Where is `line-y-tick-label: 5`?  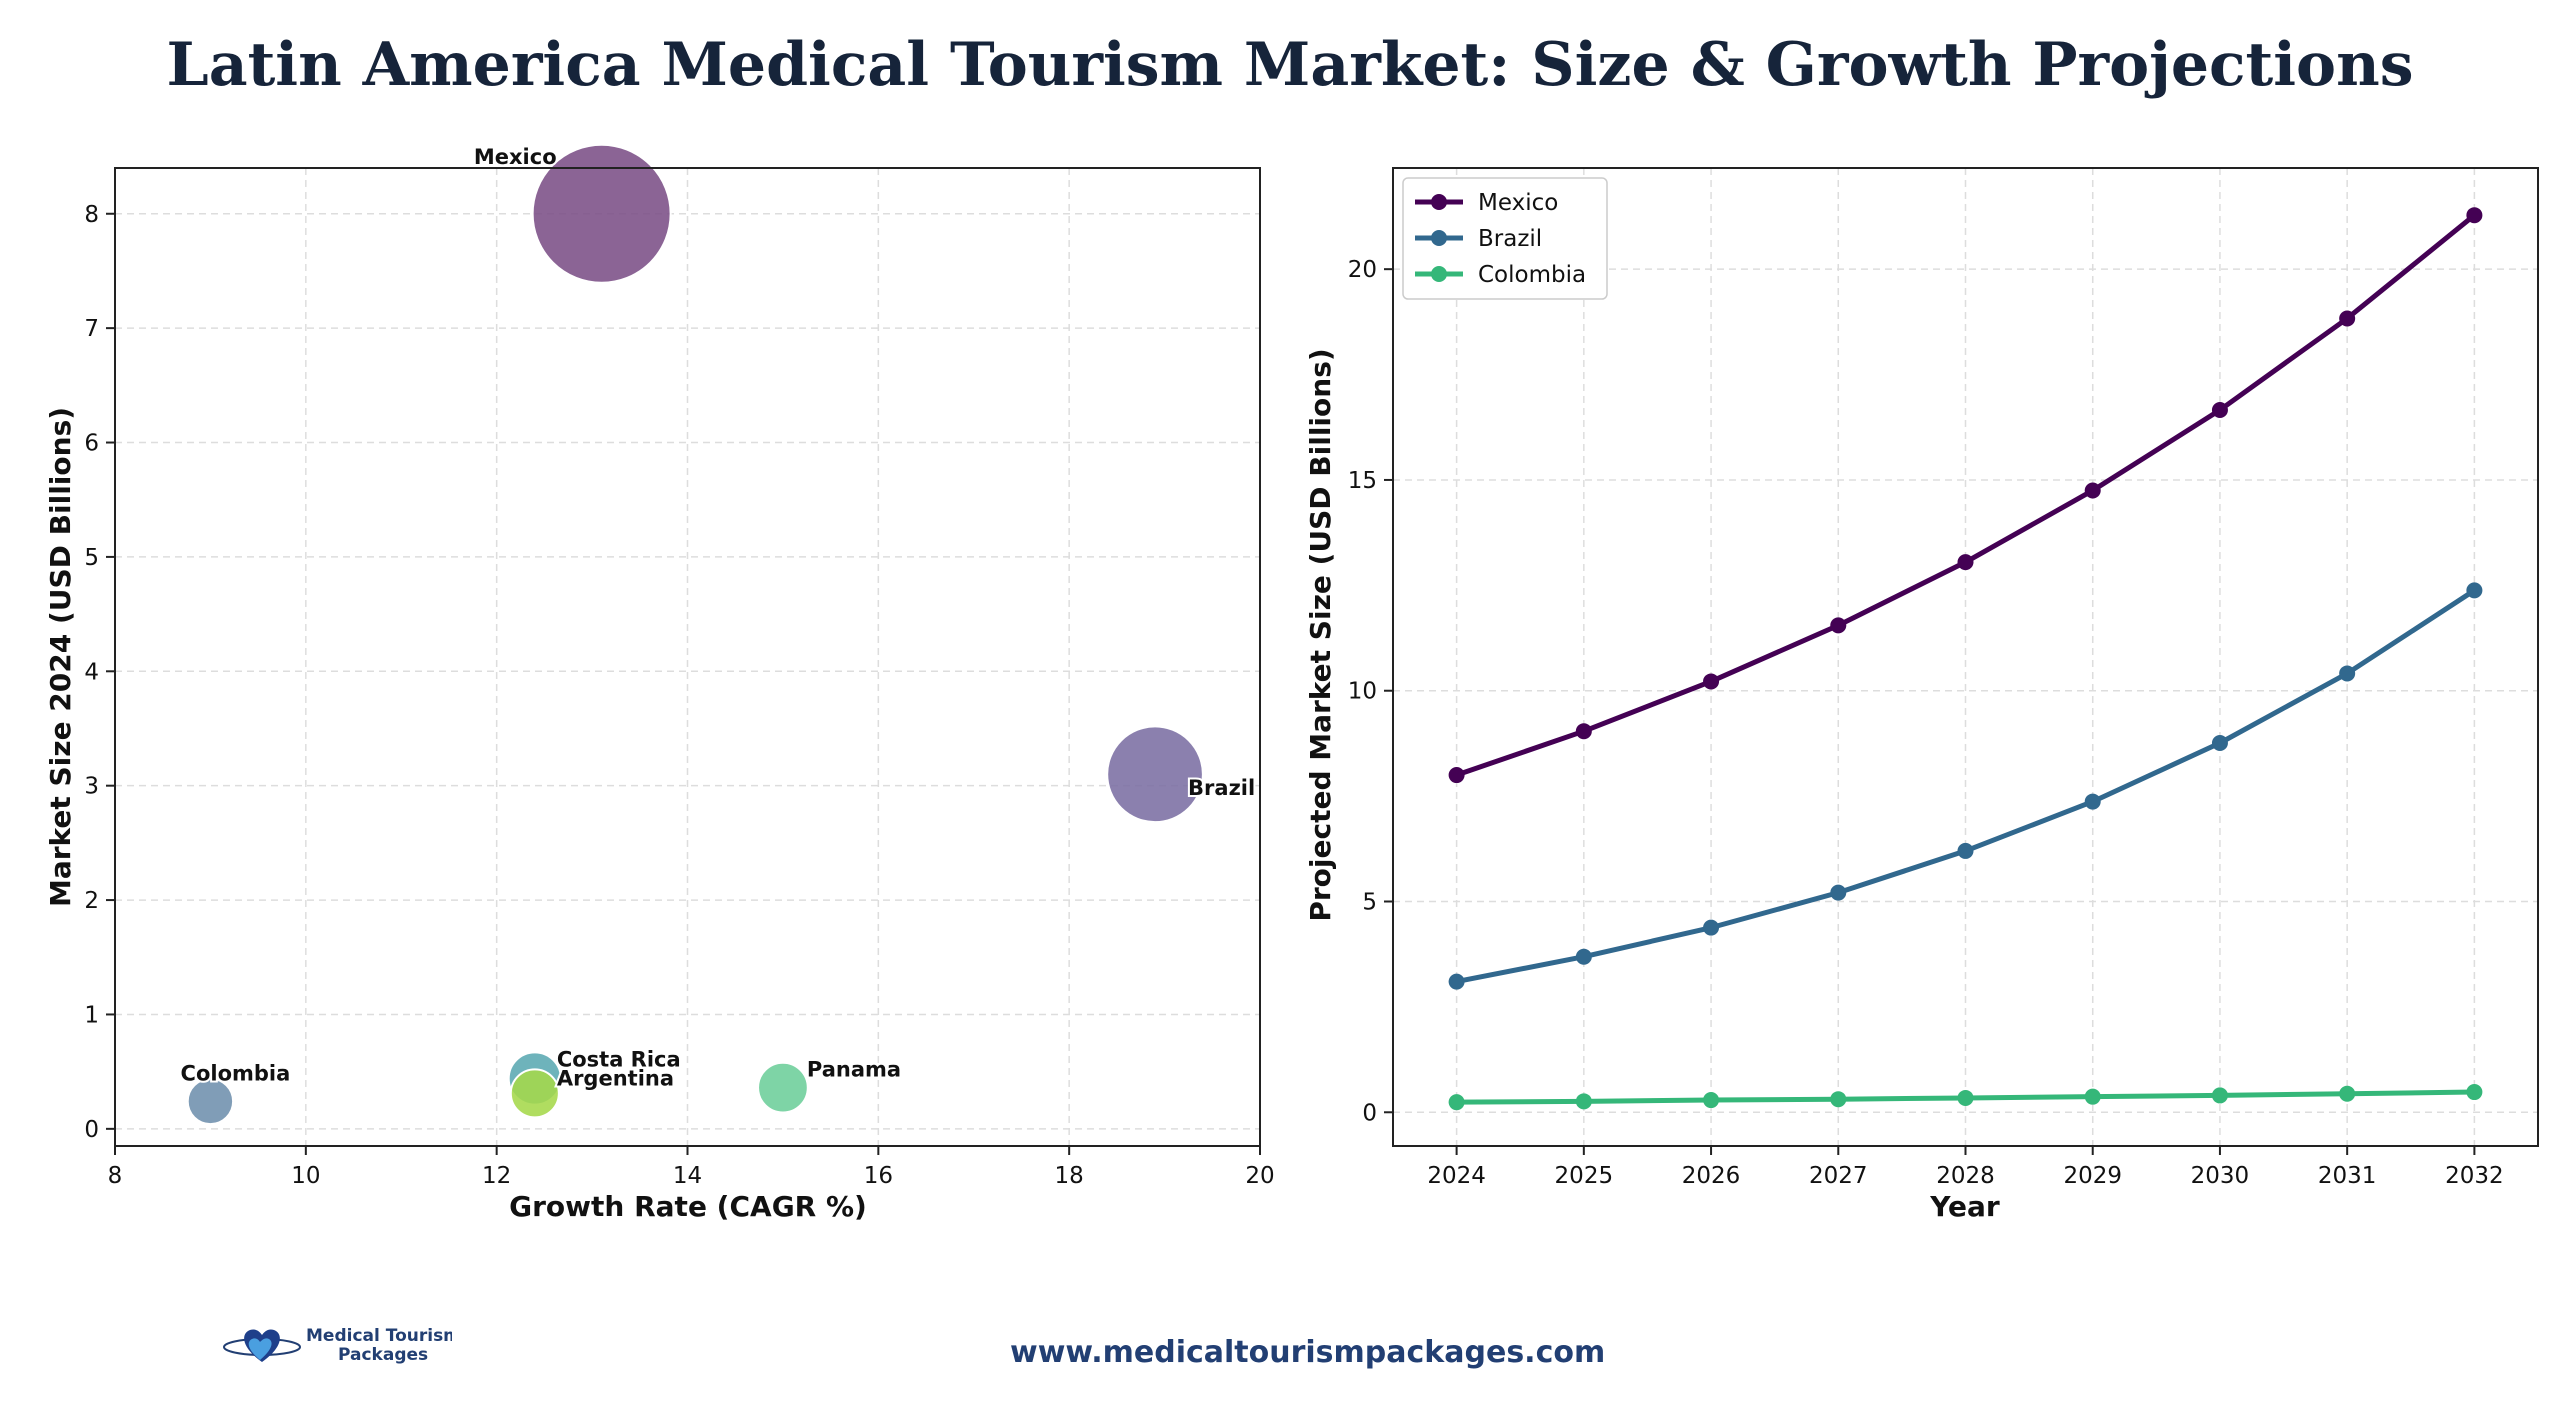 line-y-tick-label: 5 is located at coordinates (1369, 903).